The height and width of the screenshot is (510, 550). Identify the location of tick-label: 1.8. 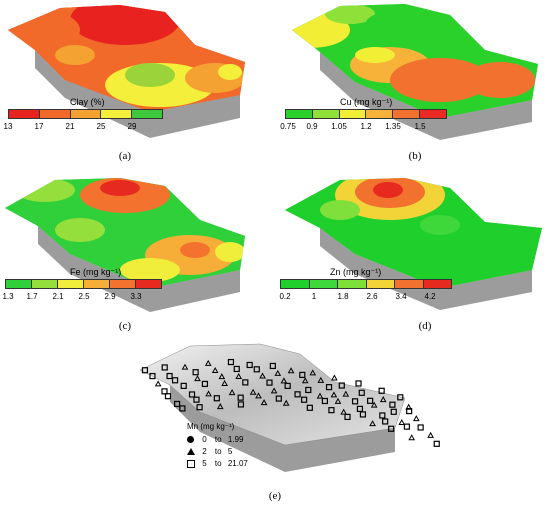
(343, 296).